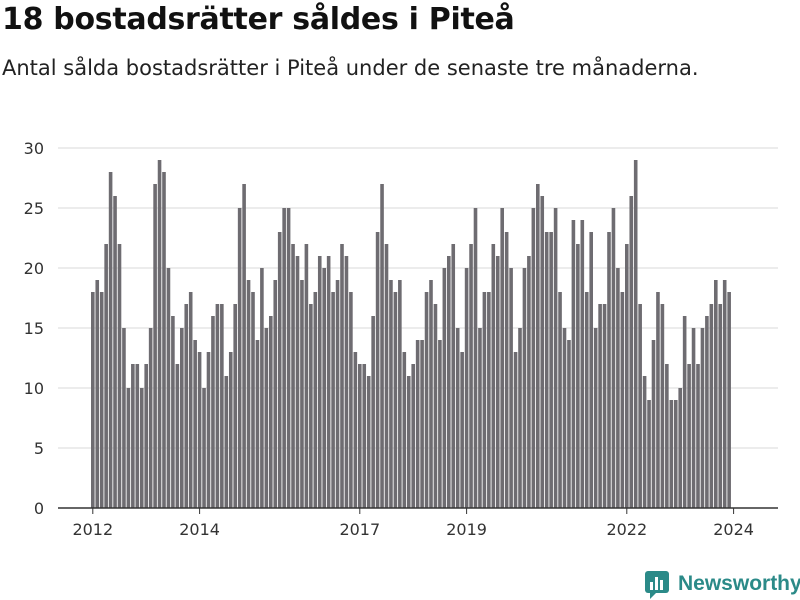 This screenshot has width=800, height=600. Describe the element at coordinates (626, 529) in the screenshot. I see `x-tick-label: 2022` at that location.